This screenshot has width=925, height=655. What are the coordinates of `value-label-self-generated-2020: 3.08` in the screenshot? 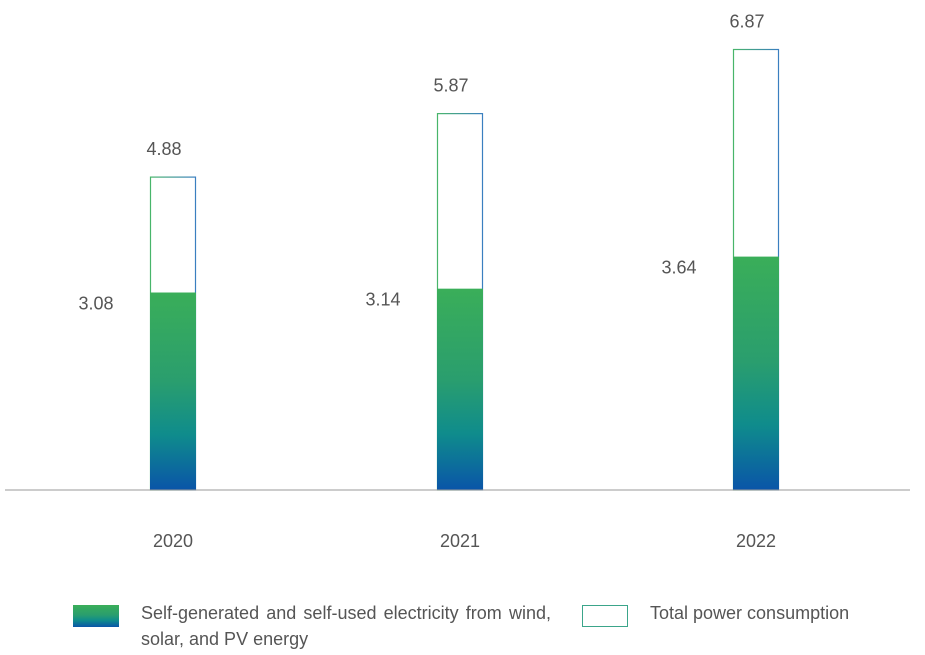 It's located at (95, 304).